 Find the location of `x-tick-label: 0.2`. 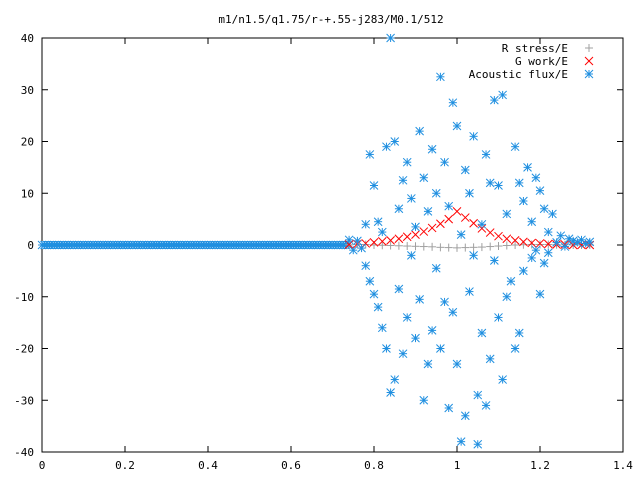

x-tick-label: 0.2 is located at coordinates (125, 465).